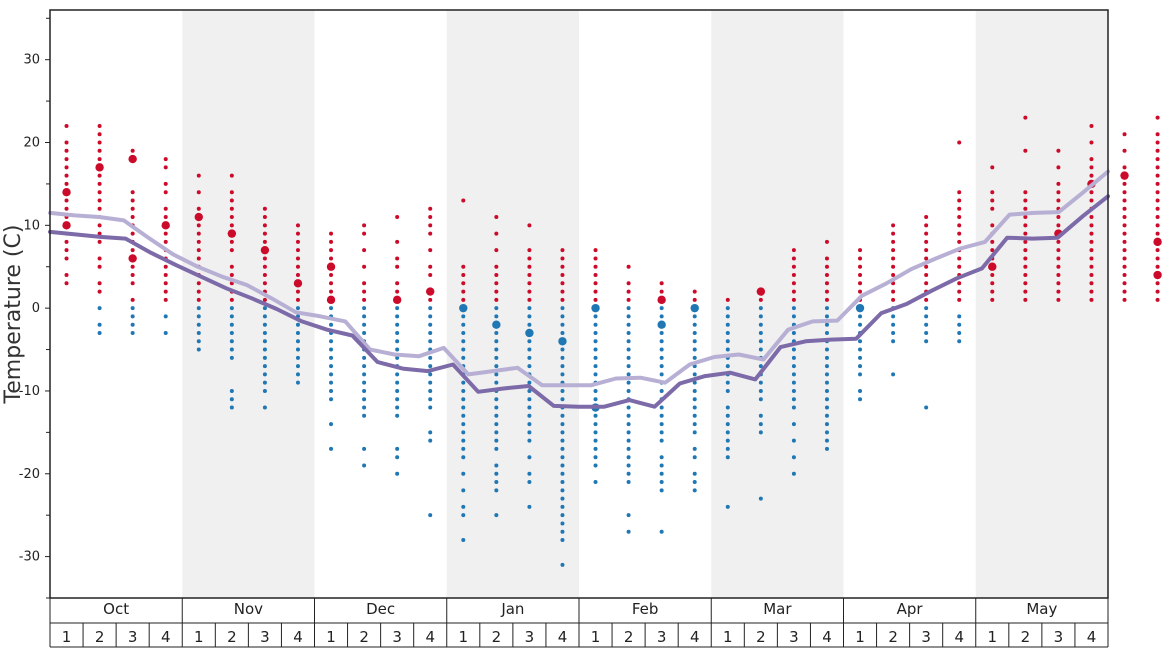  What do you see at coordinates (827, 637) in the screenshot?
I see `week-label: 4` at bounding box center [827, 637].